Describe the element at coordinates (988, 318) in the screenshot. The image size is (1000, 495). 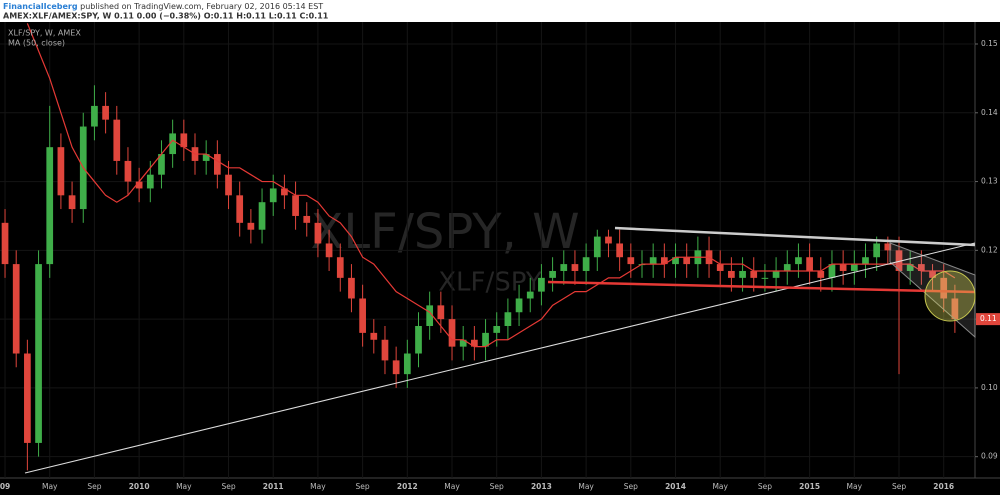
I see `last-price-label: 0.11` at that location.